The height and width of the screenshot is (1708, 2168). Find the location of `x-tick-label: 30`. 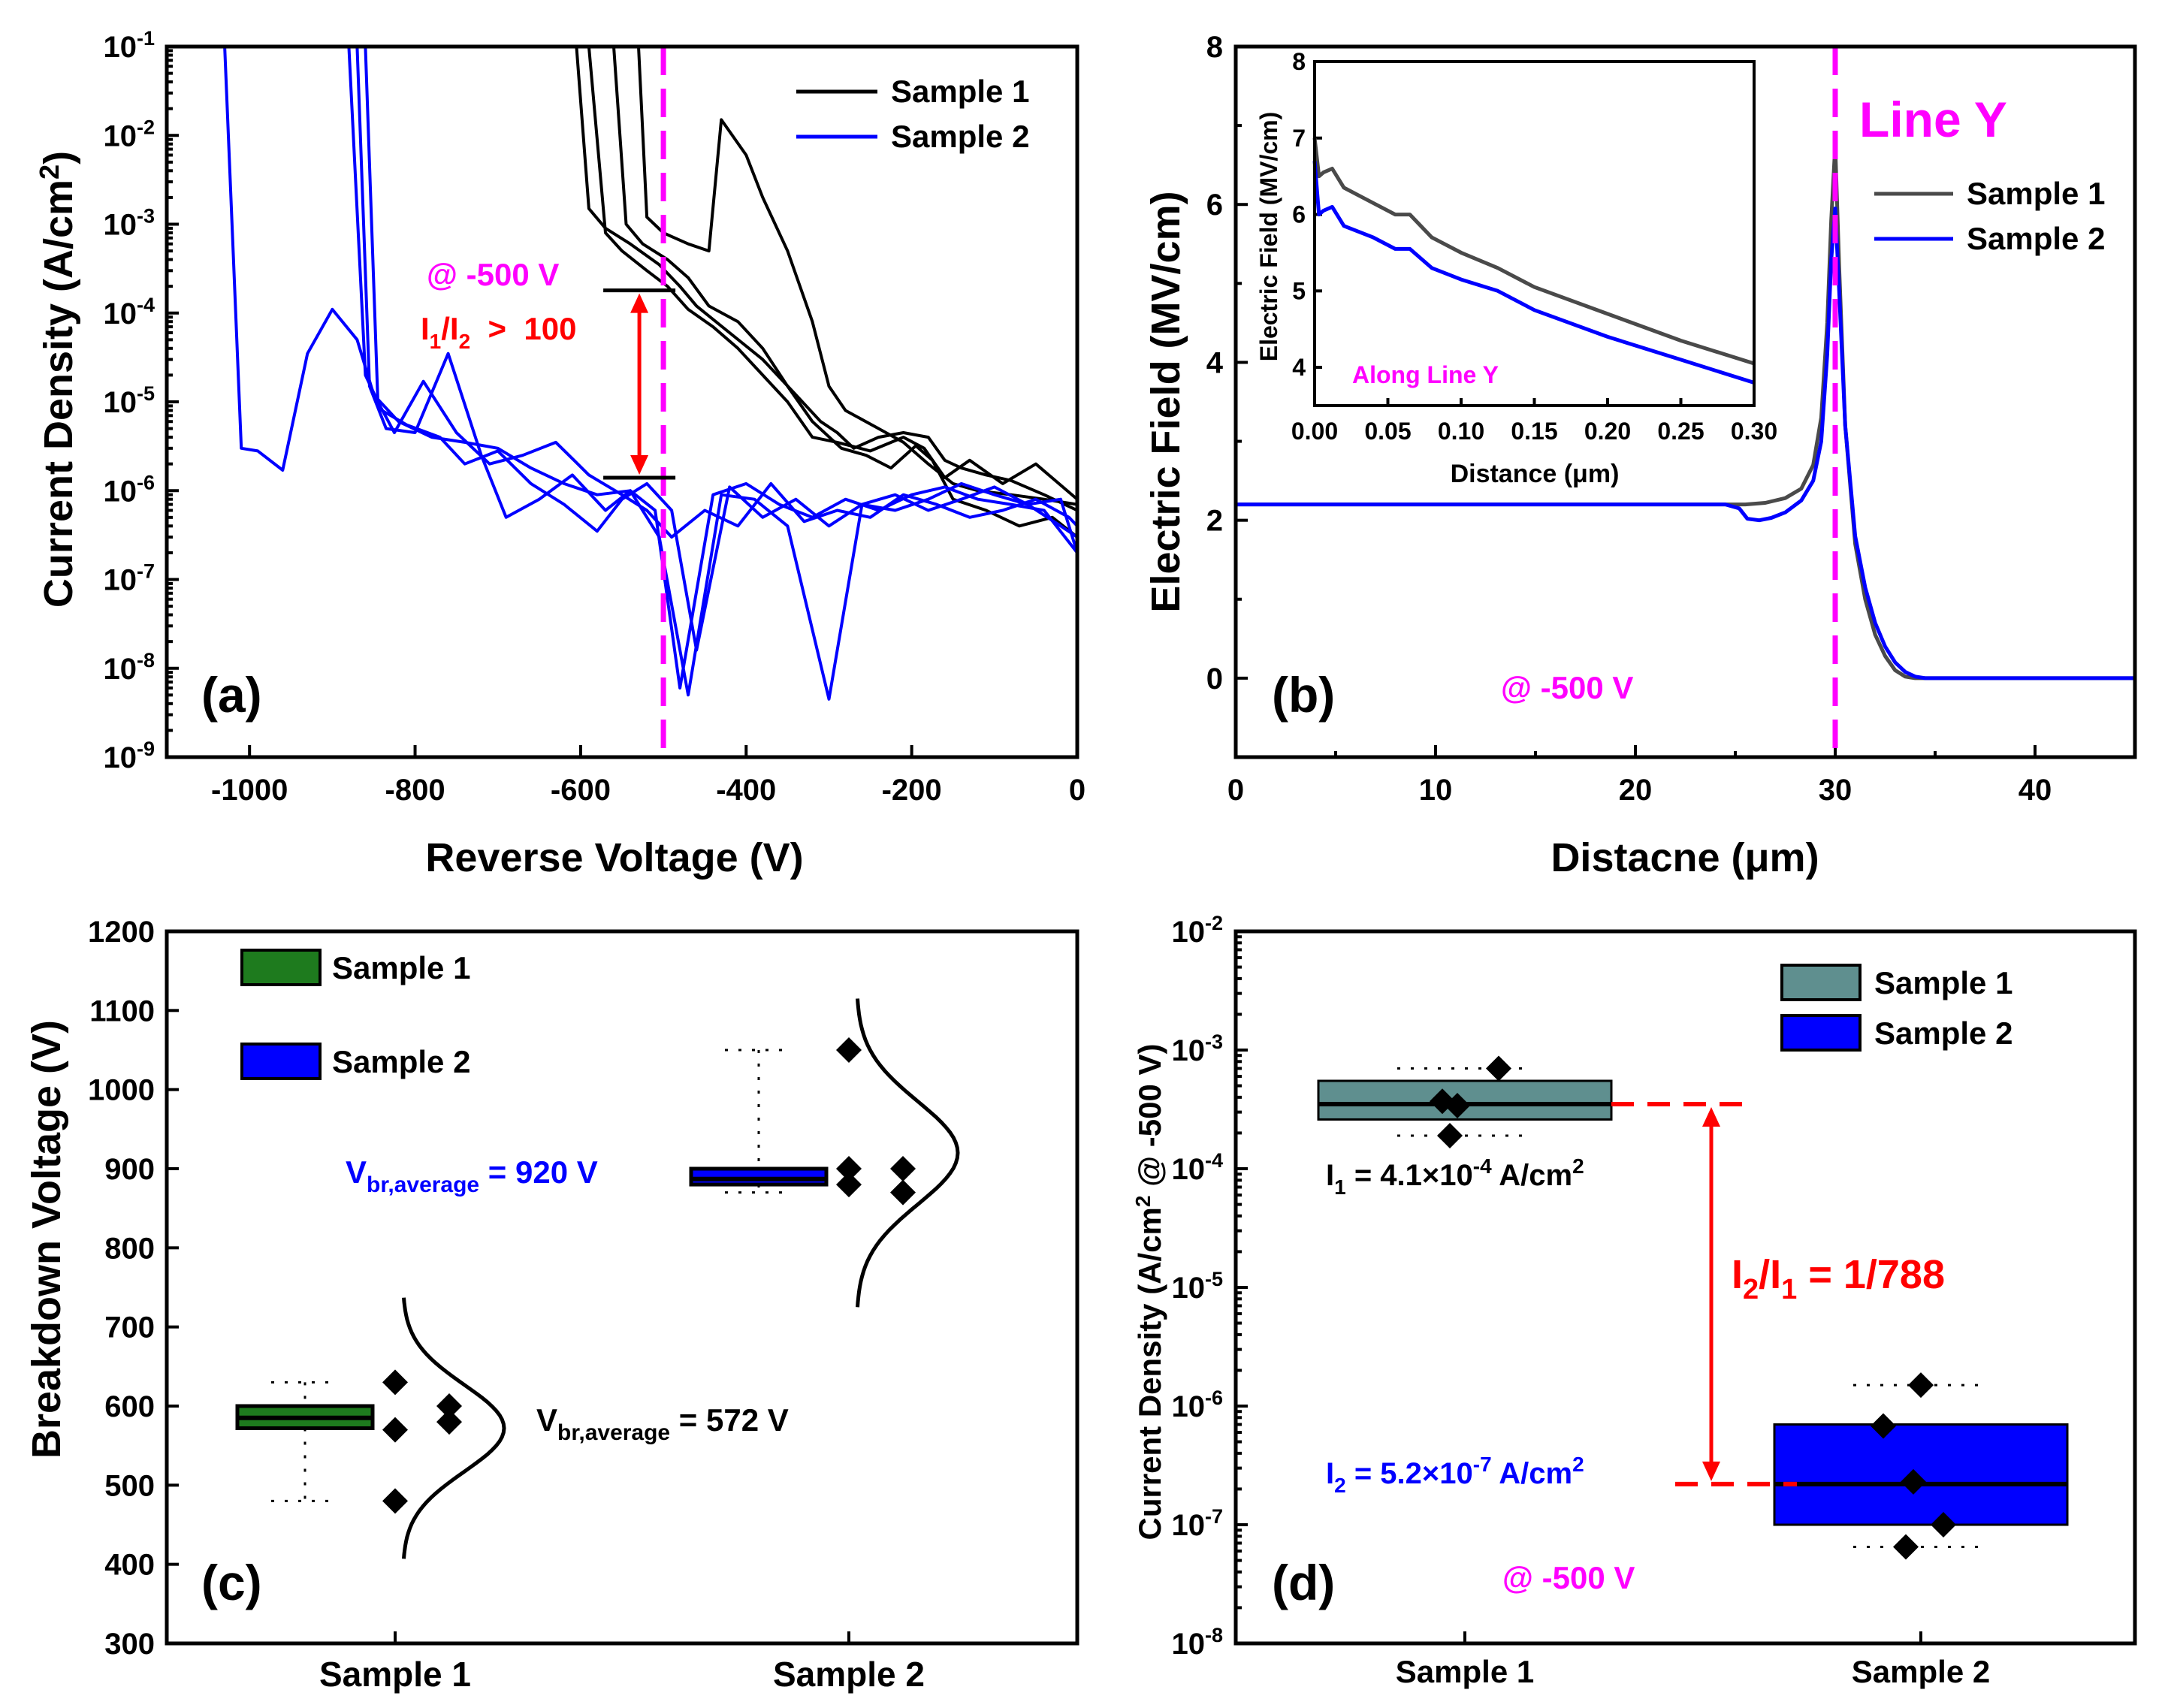

x-tick-label: 30 is located at coordinates (1836, 791).